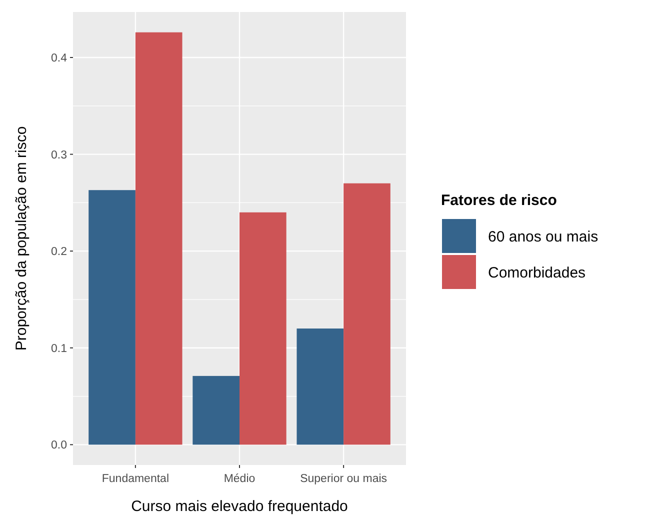  Describe the element at coordinates (499, 200) in the screenshot. I see `legend-title: Fatores de risco` at that location.